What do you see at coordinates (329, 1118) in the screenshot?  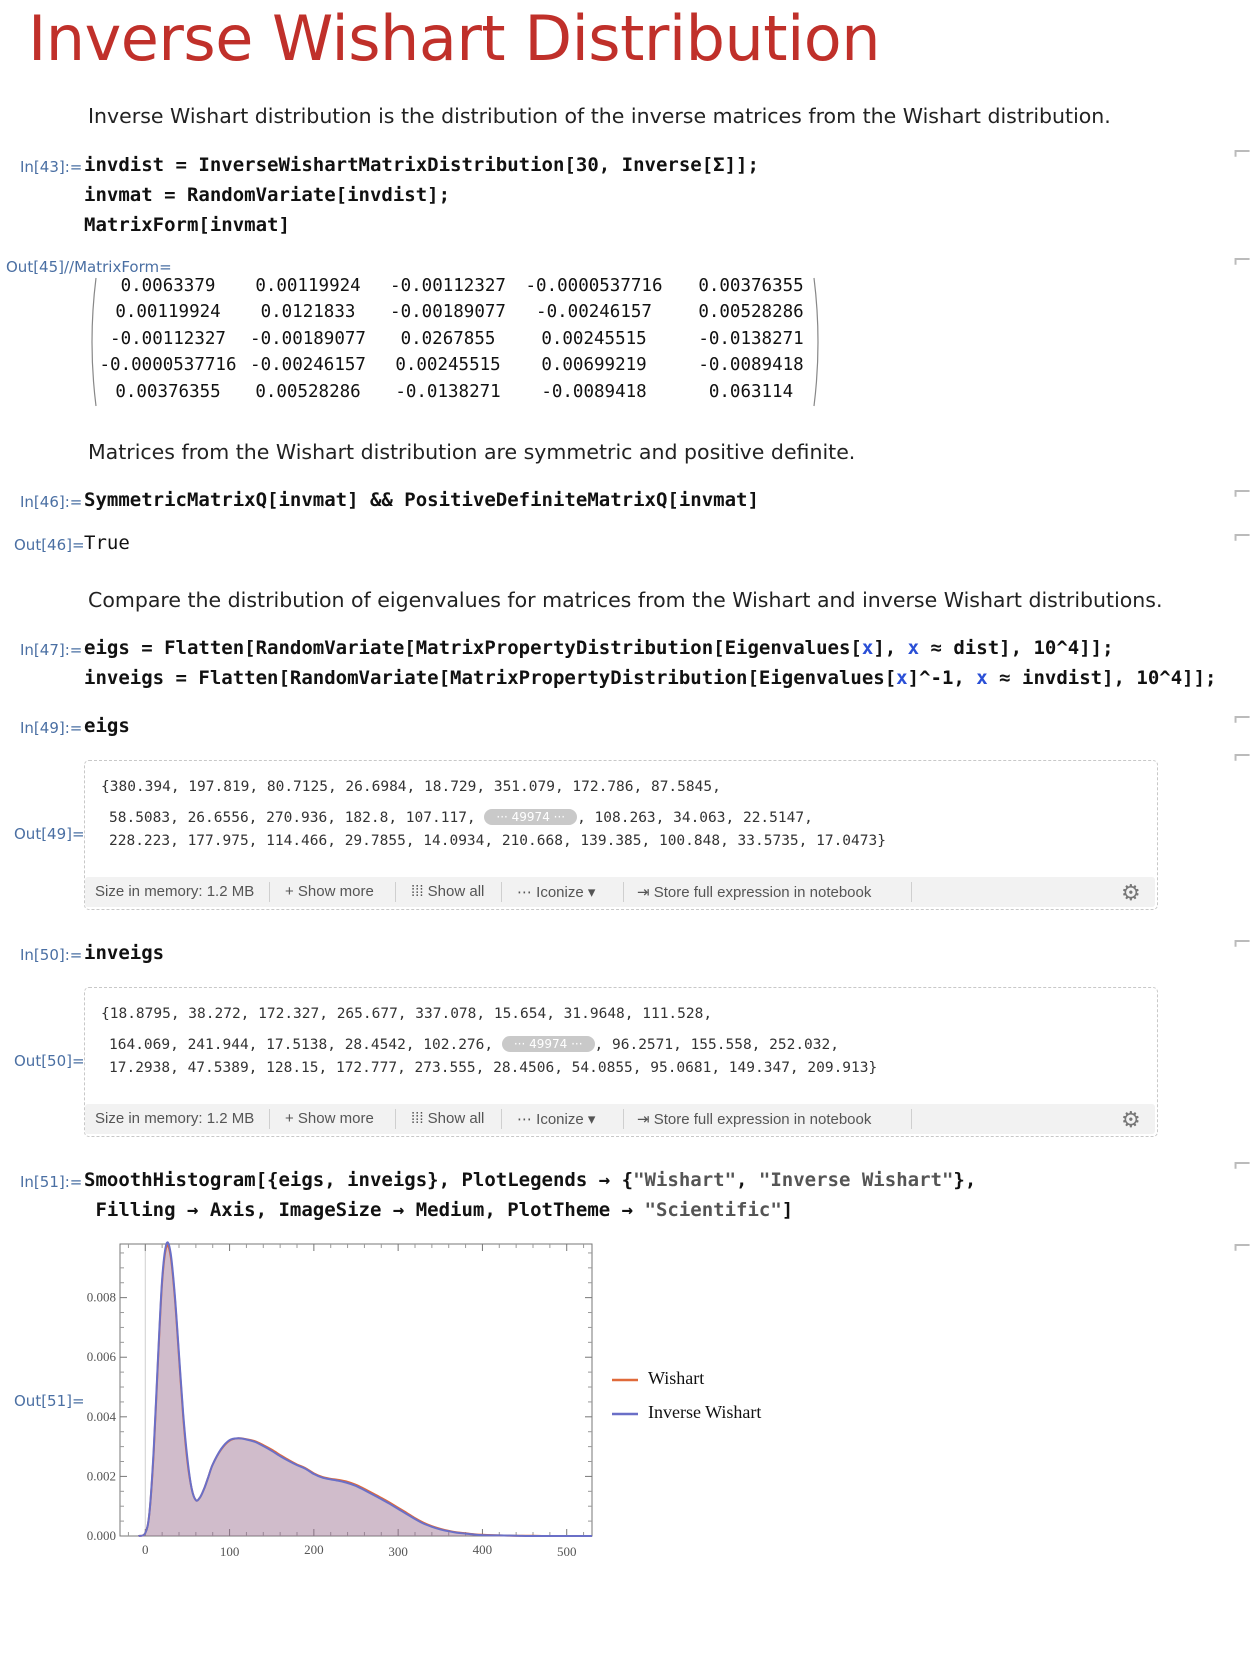 I see `inveigs-show-more-button: + Show more` at bounding box center [329, 1118].